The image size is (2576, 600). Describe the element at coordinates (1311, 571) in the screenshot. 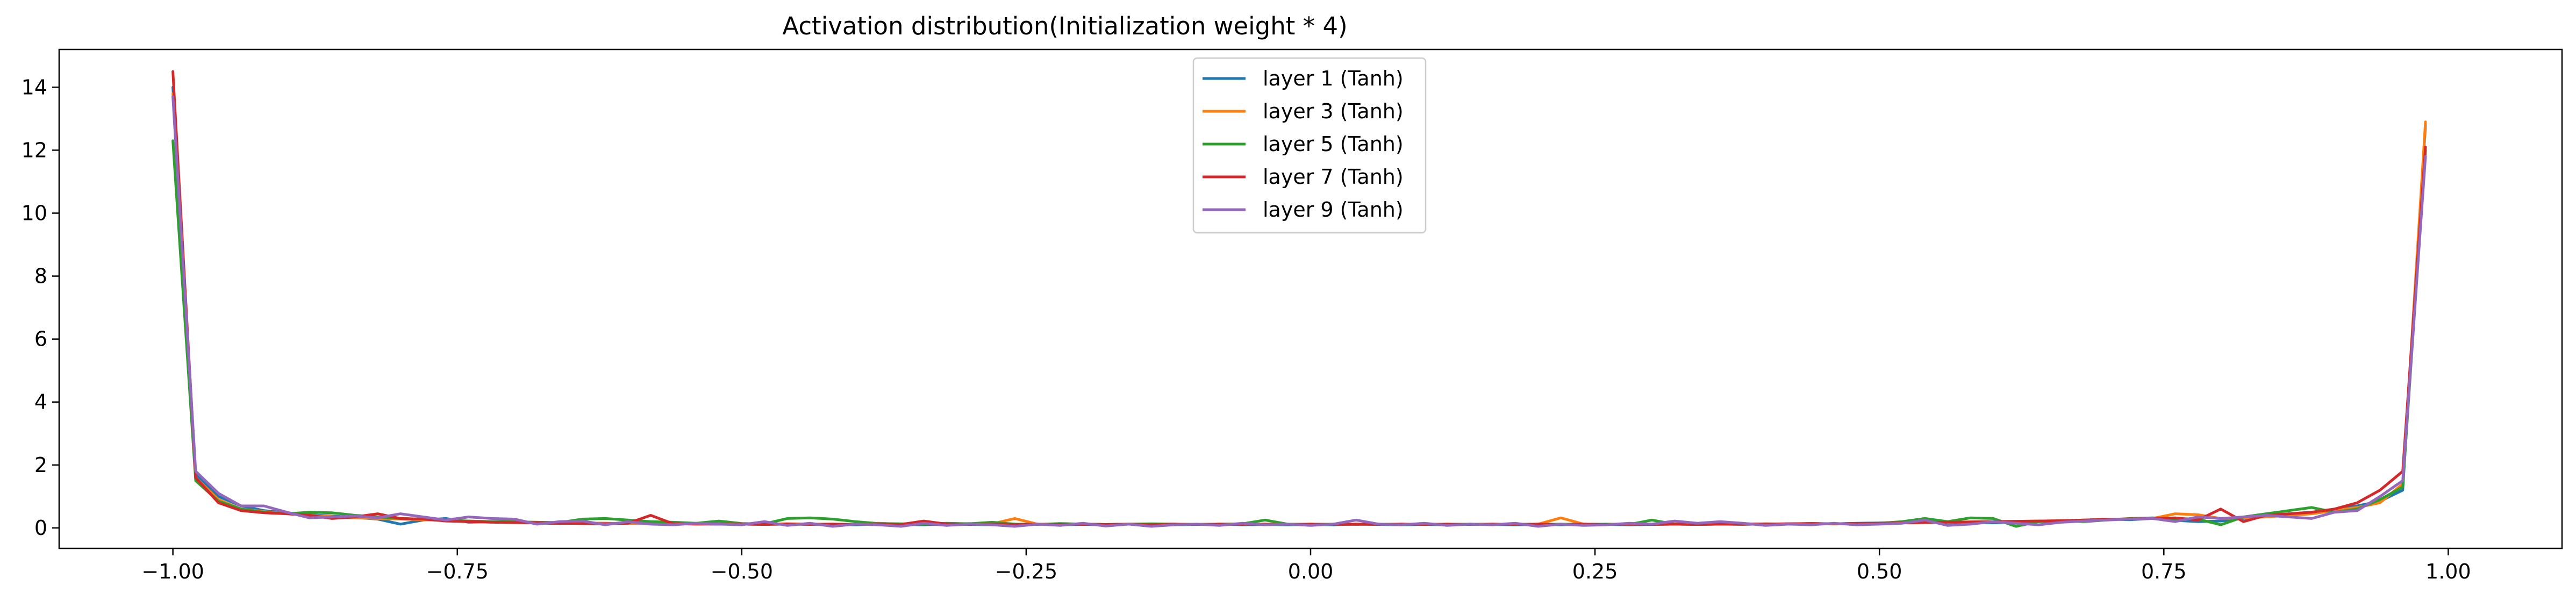

I see `x-tick-label: 0.00` at that location.